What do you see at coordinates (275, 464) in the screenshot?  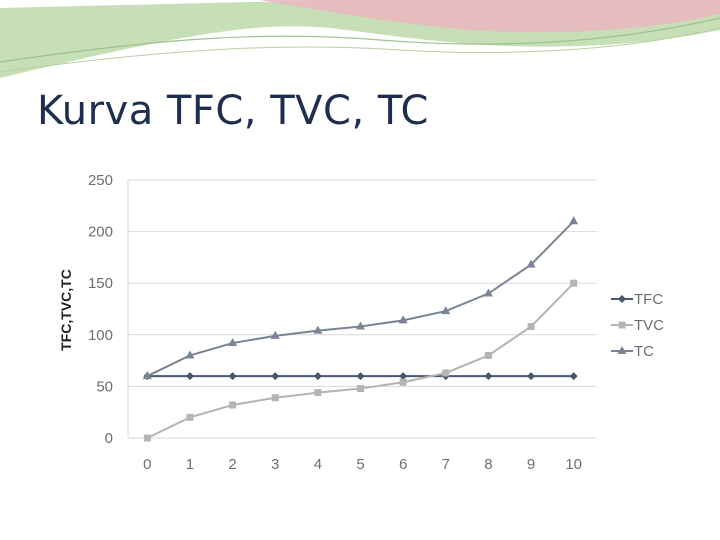 I see `x-tick-label: 3` at bounding box center [275, 464].